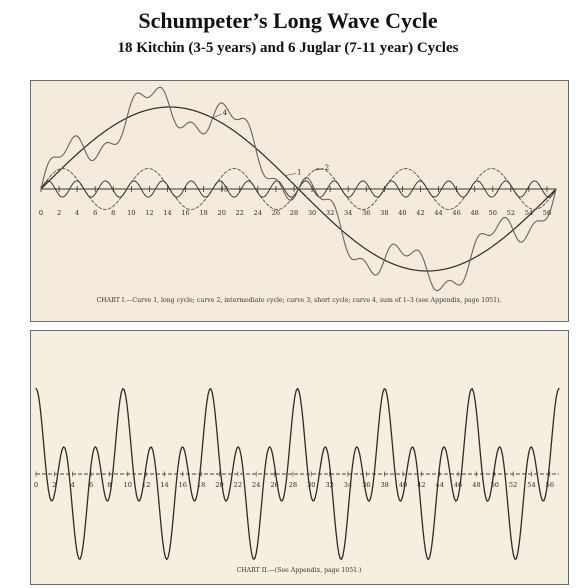 This screenshot has height=588, width=576. What do you see at coordinates (185, 213) in the screenshot?
I see `chart-1-x-tick-label: 16` at bounding box center [185, 213].